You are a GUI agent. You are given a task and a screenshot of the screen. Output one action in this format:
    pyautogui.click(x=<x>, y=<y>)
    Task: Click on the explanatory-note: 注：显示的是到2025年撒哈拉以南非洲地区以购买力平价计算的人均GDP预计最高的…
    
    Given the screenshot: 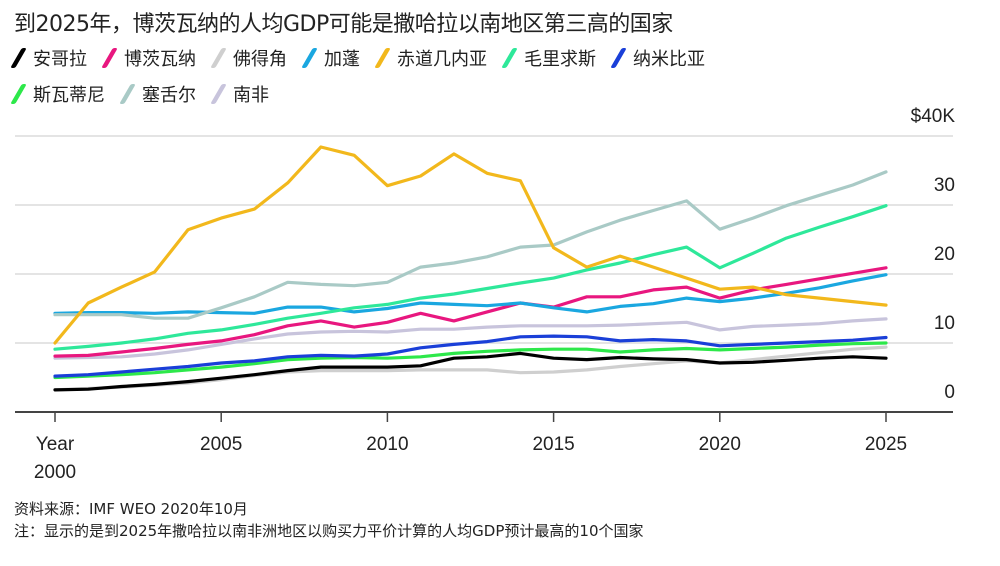 What is the action you would take?
    pyautogui.click(x=329, y=531)
    